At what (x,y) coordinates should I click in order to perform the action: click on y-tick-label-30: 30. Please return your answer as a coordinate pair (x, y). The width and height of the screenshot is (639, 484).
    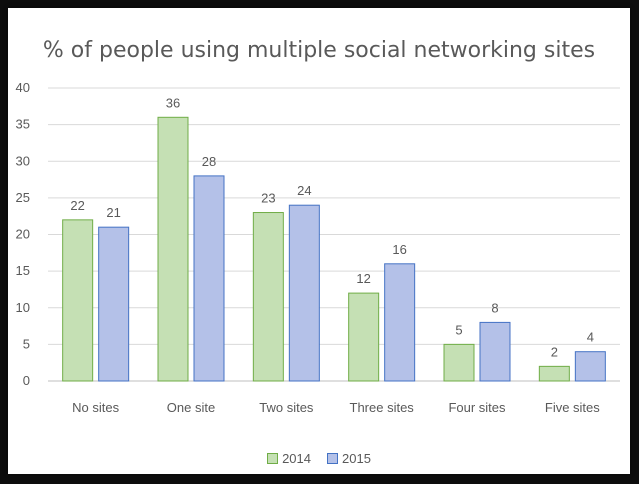
    Looking at the image, I should click on (23, 160).